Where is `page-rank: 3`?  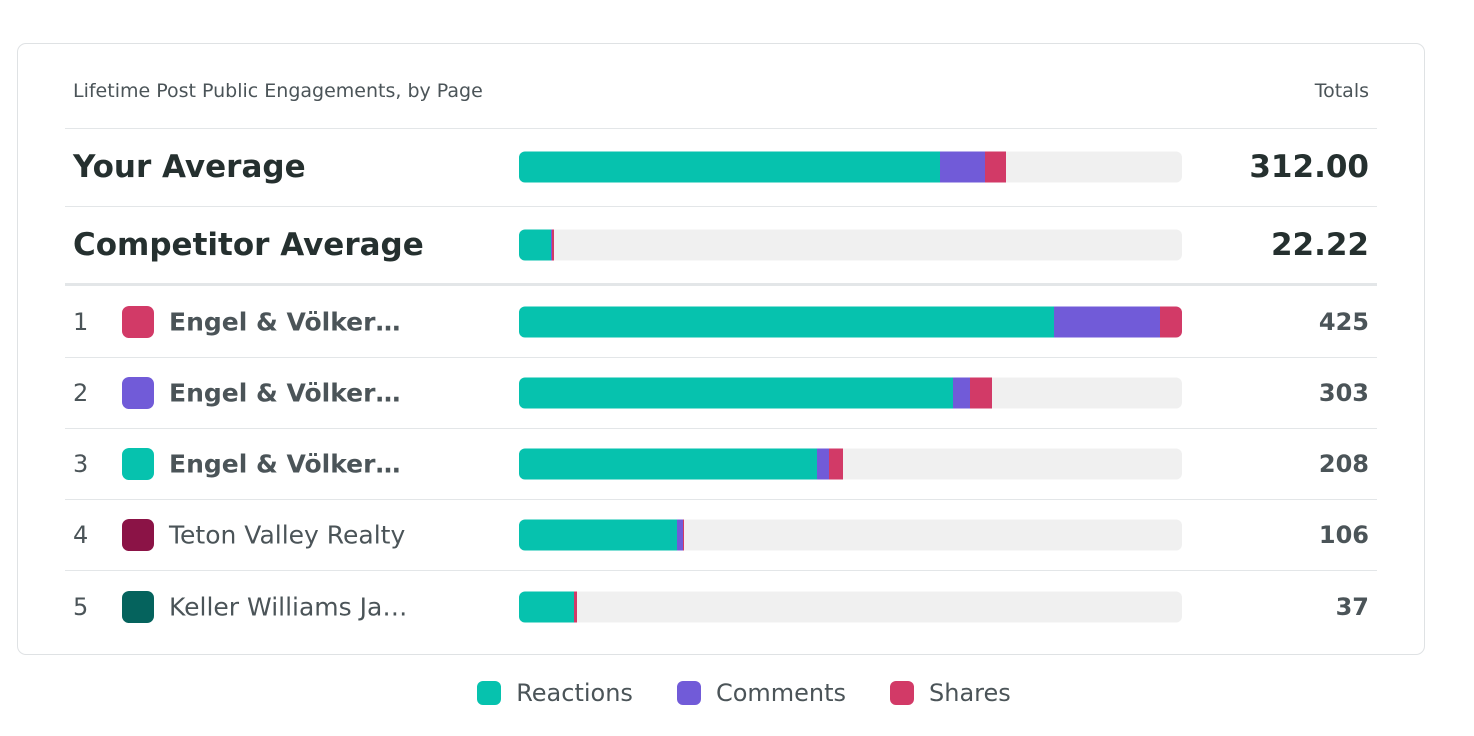
page-rank: 3 is located at coordinates (81, 464).